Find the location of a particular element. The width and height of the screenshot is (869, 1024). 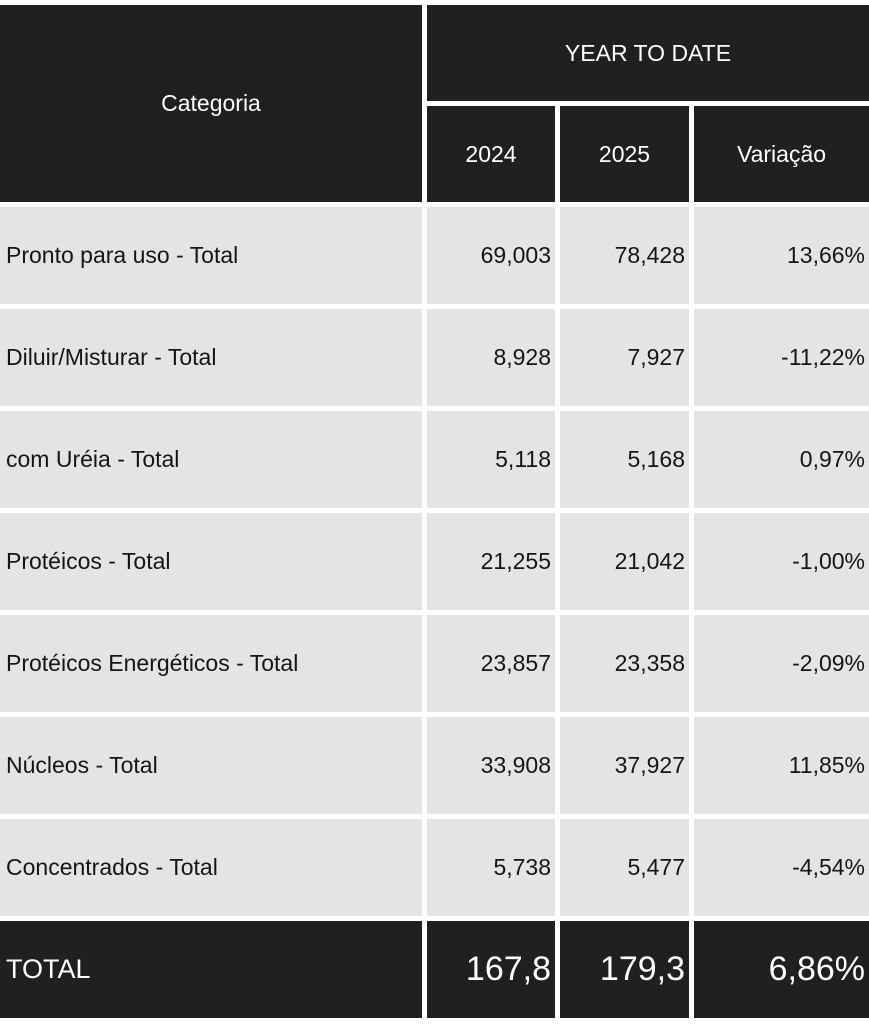

variation-cell: -2,09% is located at coordinates (781, 663).